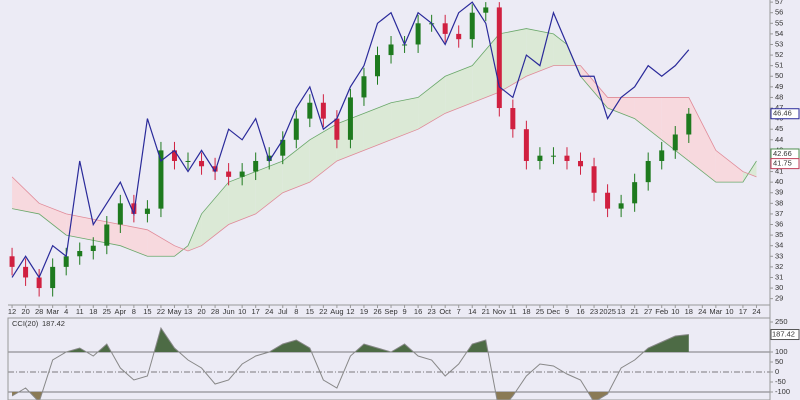 The height and width of the screenshot is (400, 800). What do you see at coordinates (779, 361) in the screenshot?
I see `cci-tick-label: 50` at bounding box center [779, 361].